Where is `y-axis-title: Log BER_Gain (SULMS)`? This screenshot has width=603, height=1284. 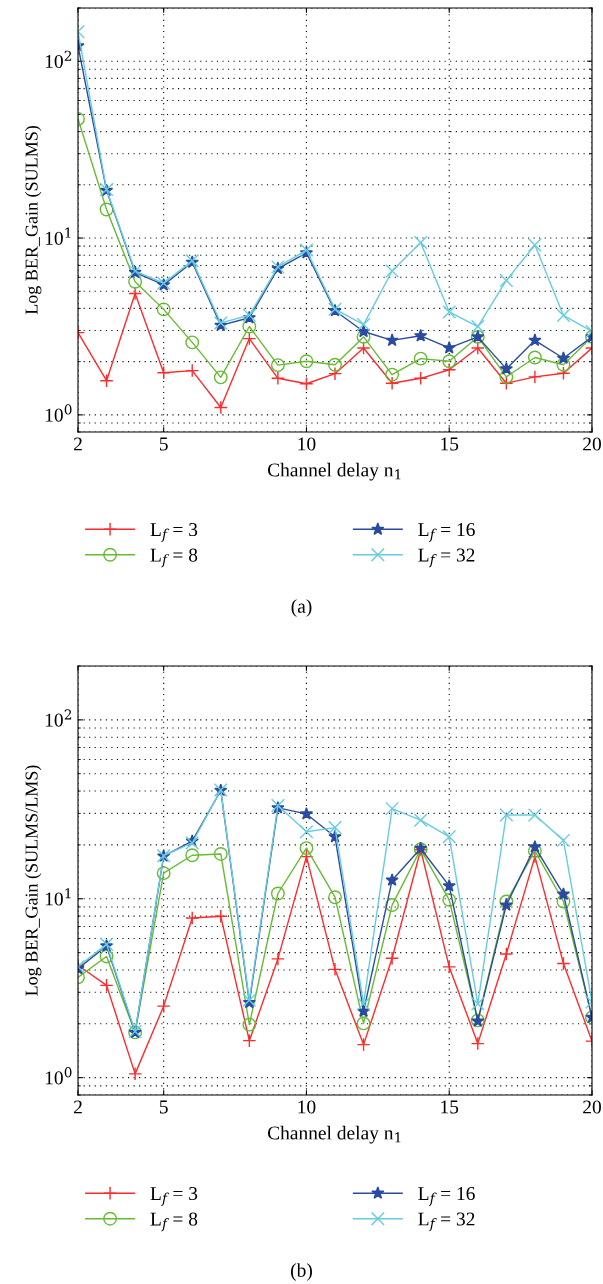 y-axis-title: Log BER_Gain (SULMS) is located at coordinates (33, 220).